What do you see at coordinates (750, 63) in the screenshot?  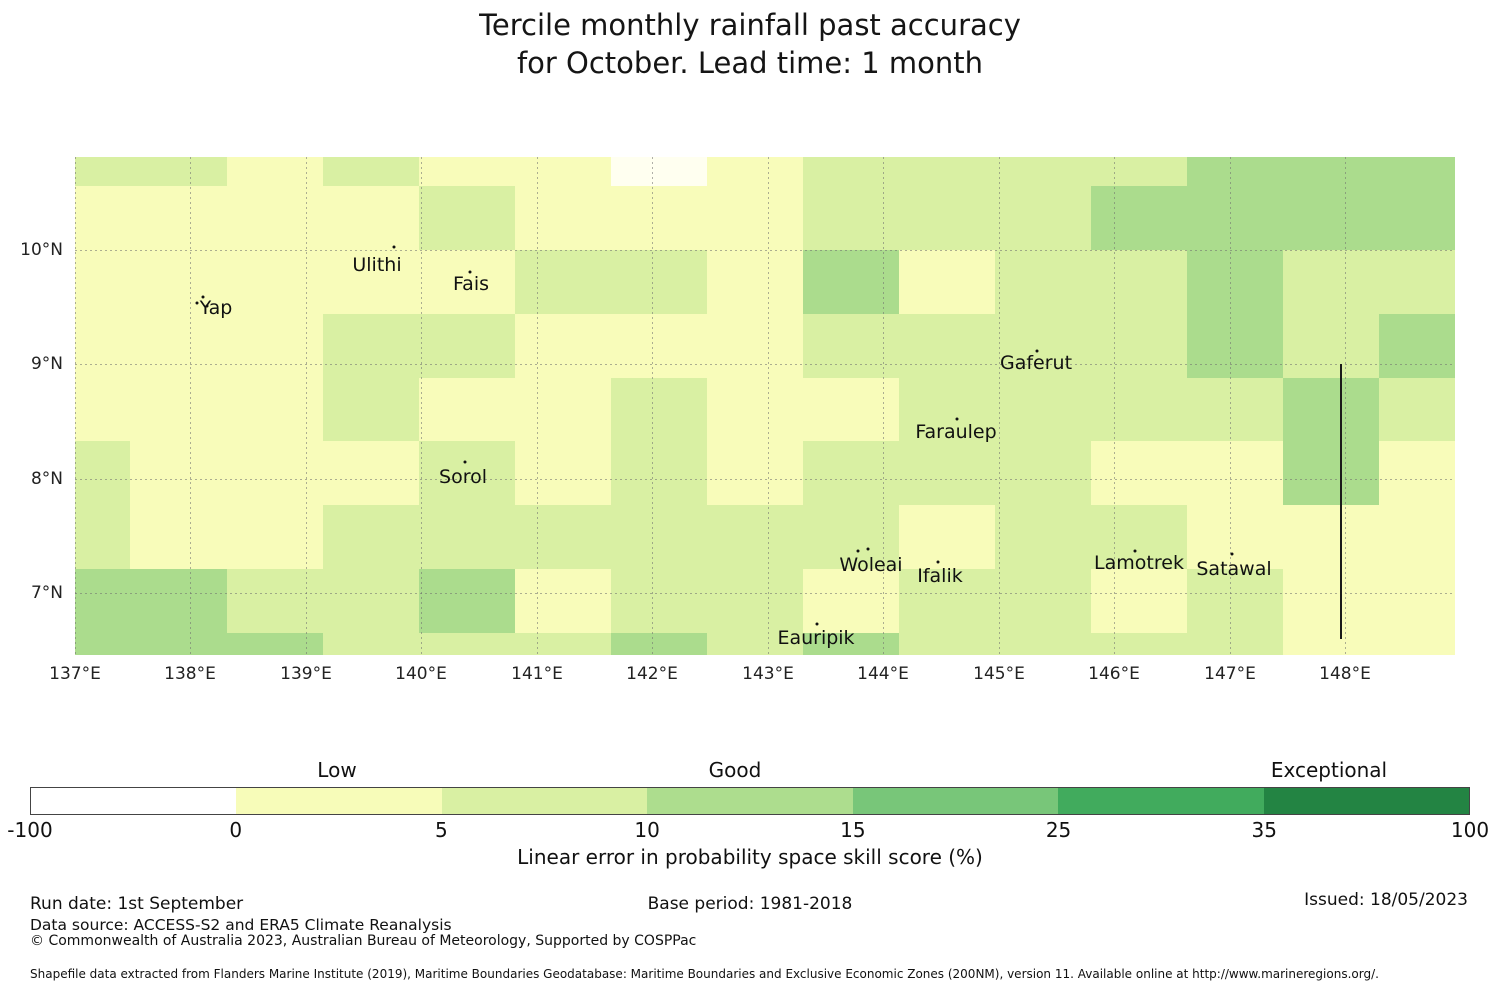 I see `chart-title-line2: for October. Lead time: 1 month` at bounding box center [750, 63].